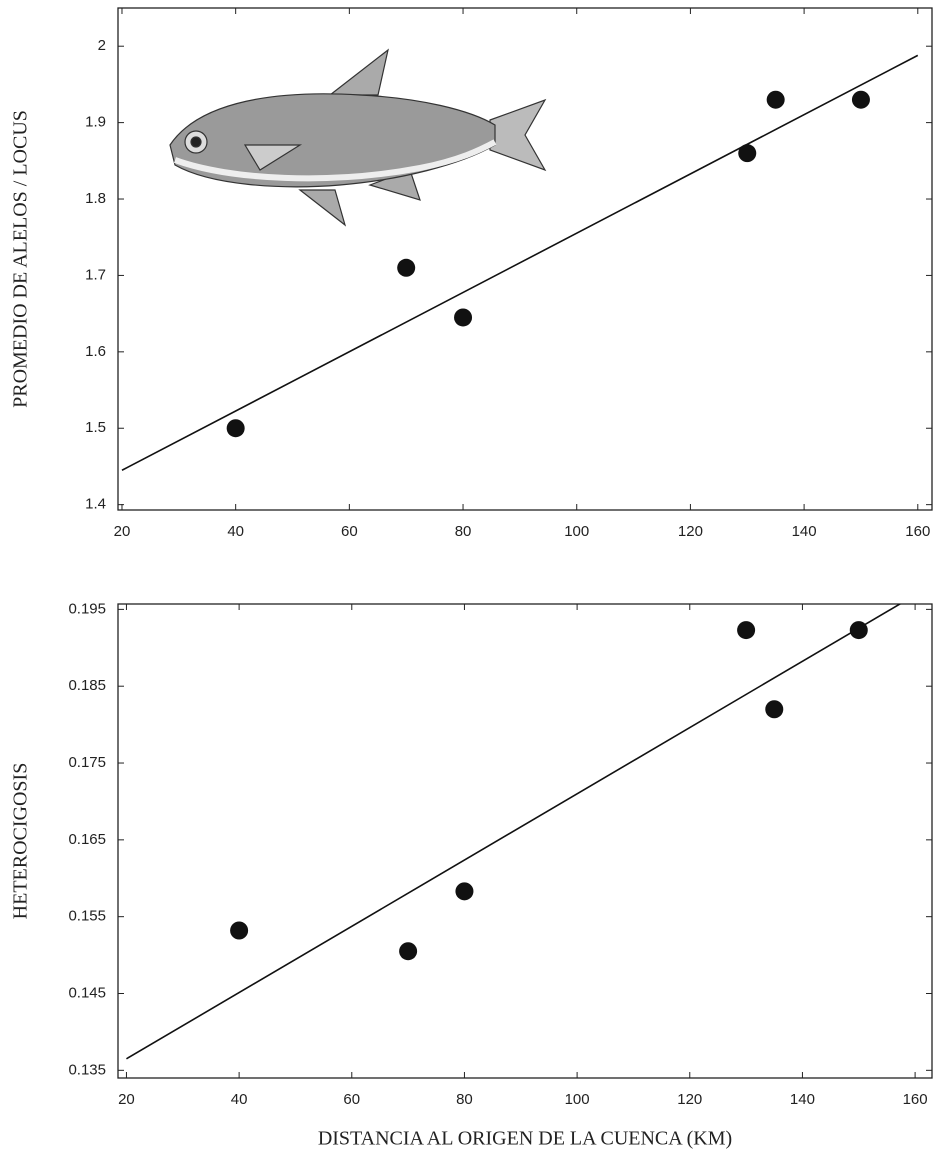  Describe the element at coordinates (87, 992) in the screenshot. I see `y-tick-label: 0.145` at that location.